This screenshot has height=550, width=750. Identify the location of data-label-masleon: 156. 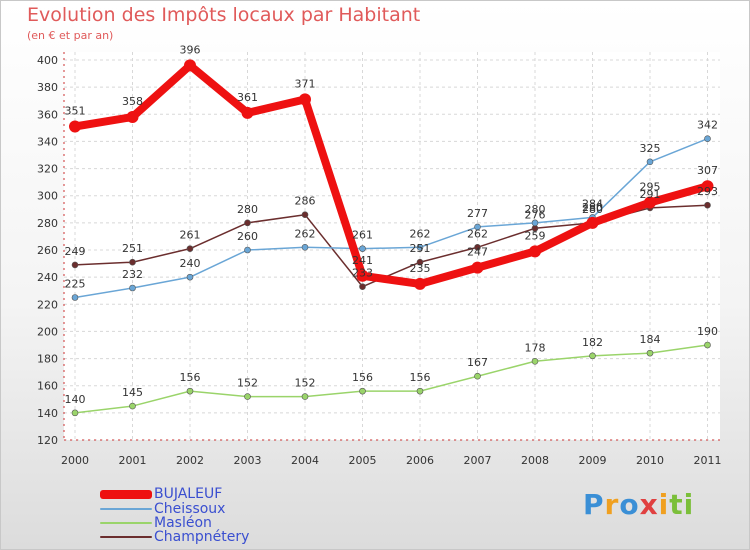
(420, 377).